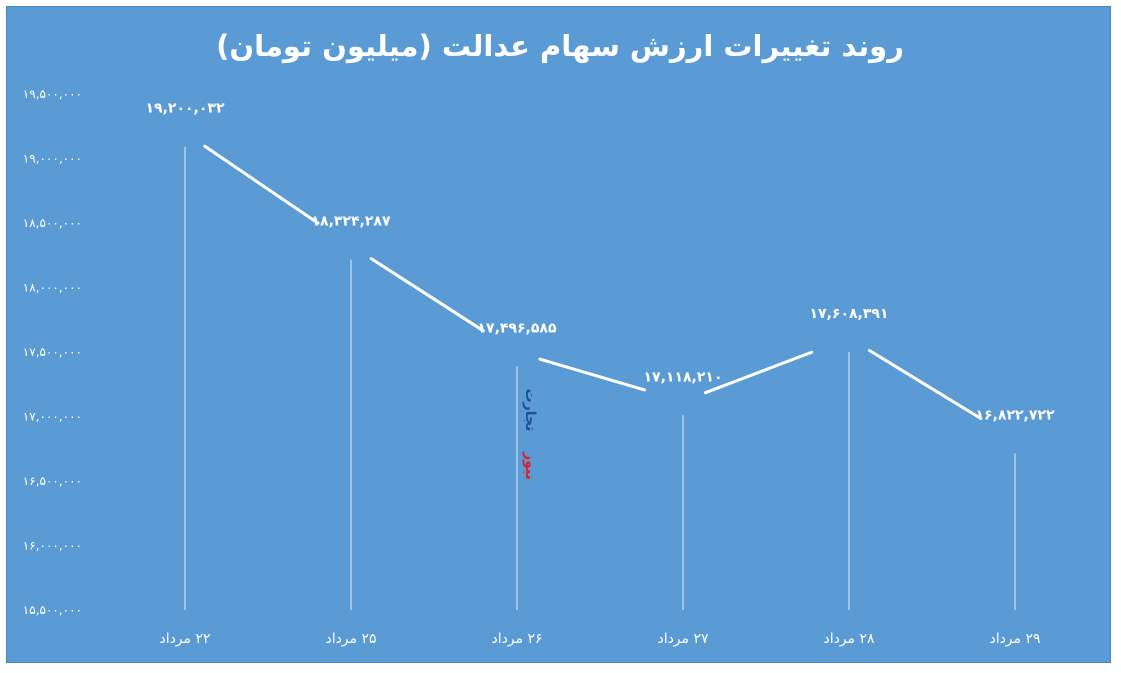 The width and height of the screenshot is (1121, 673). What do you see at coordinates (52, 223) in the screenshot?
I see `y-tick-label: ۱۸,۵۰۰,۰۰۰` at bounding box center [52, 223].